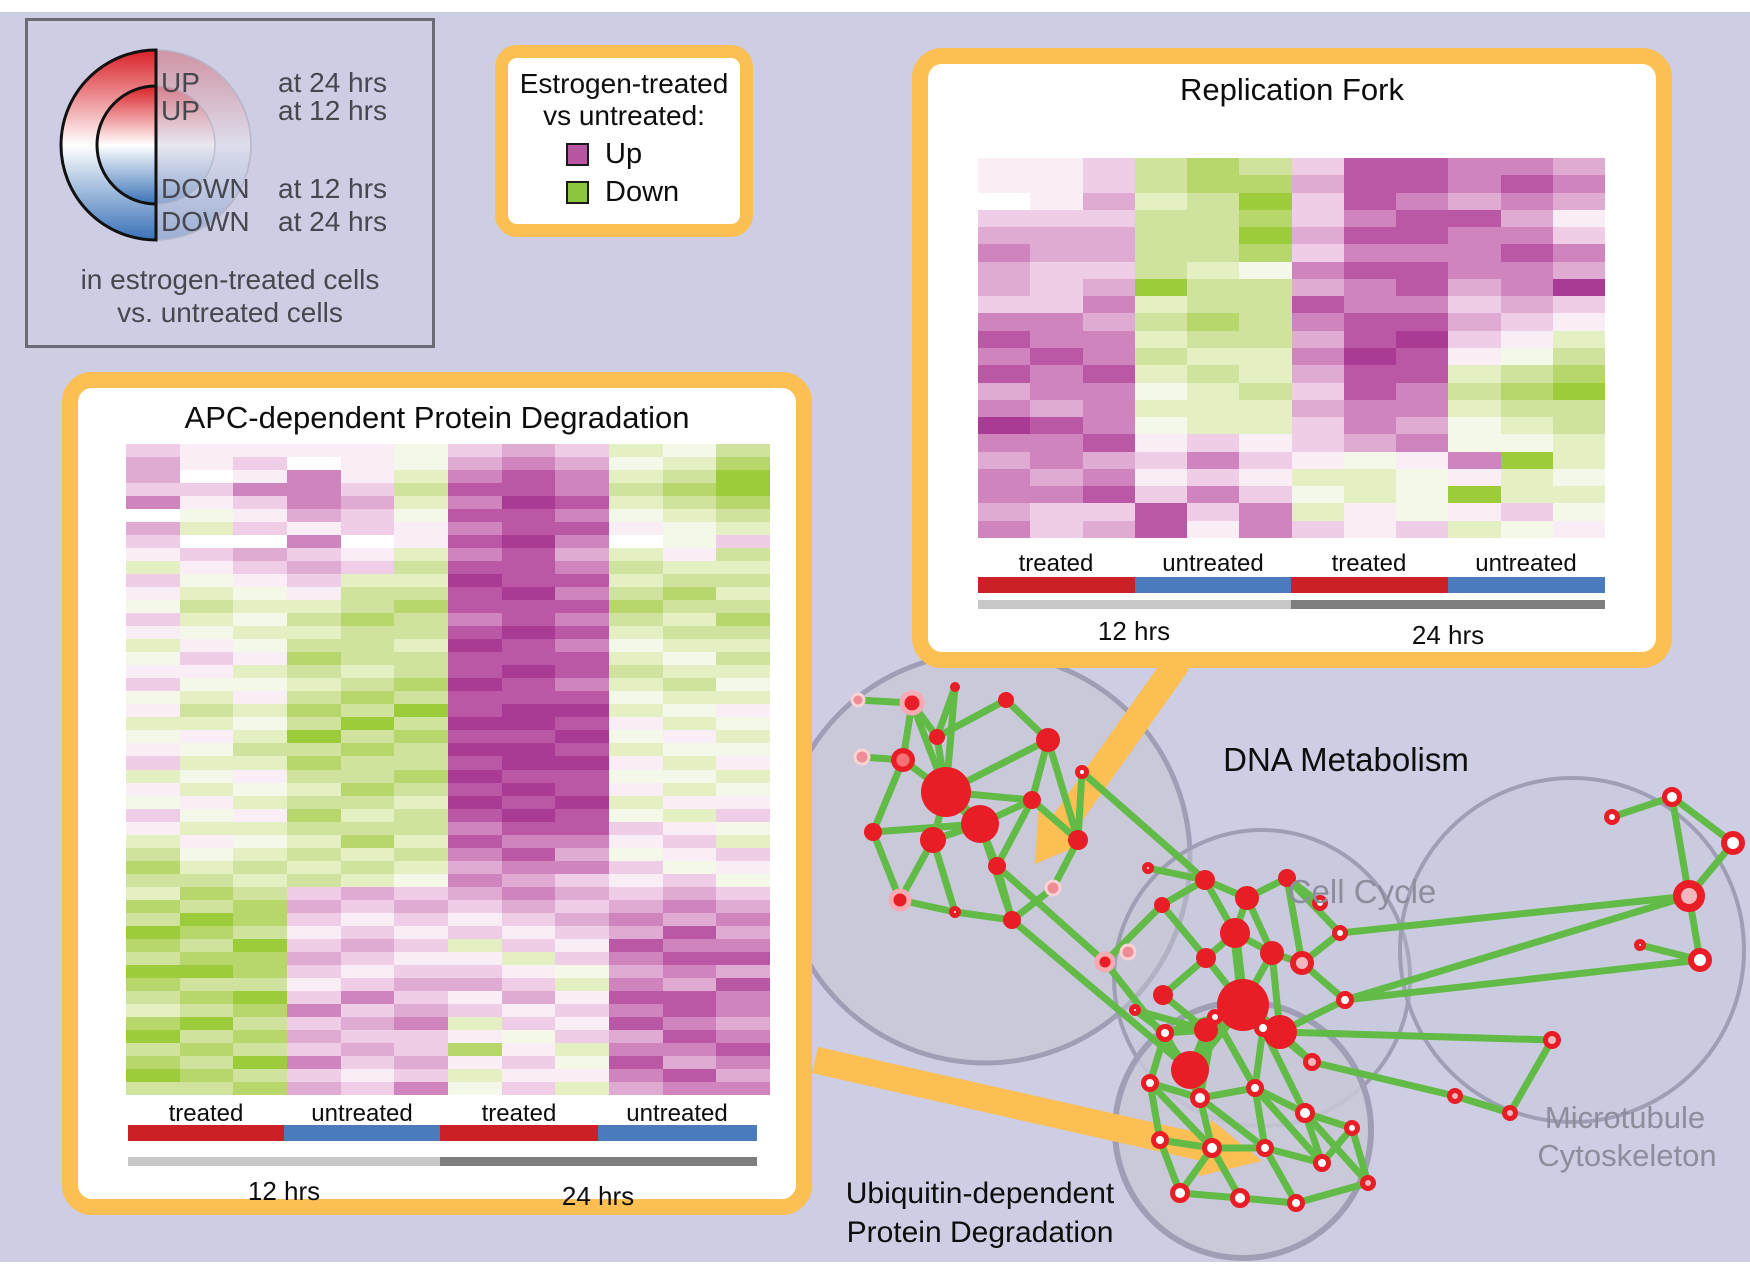 The image size is (1750, 1279). I want to click on rf-group-label-0: treated, so click(1056, 563).